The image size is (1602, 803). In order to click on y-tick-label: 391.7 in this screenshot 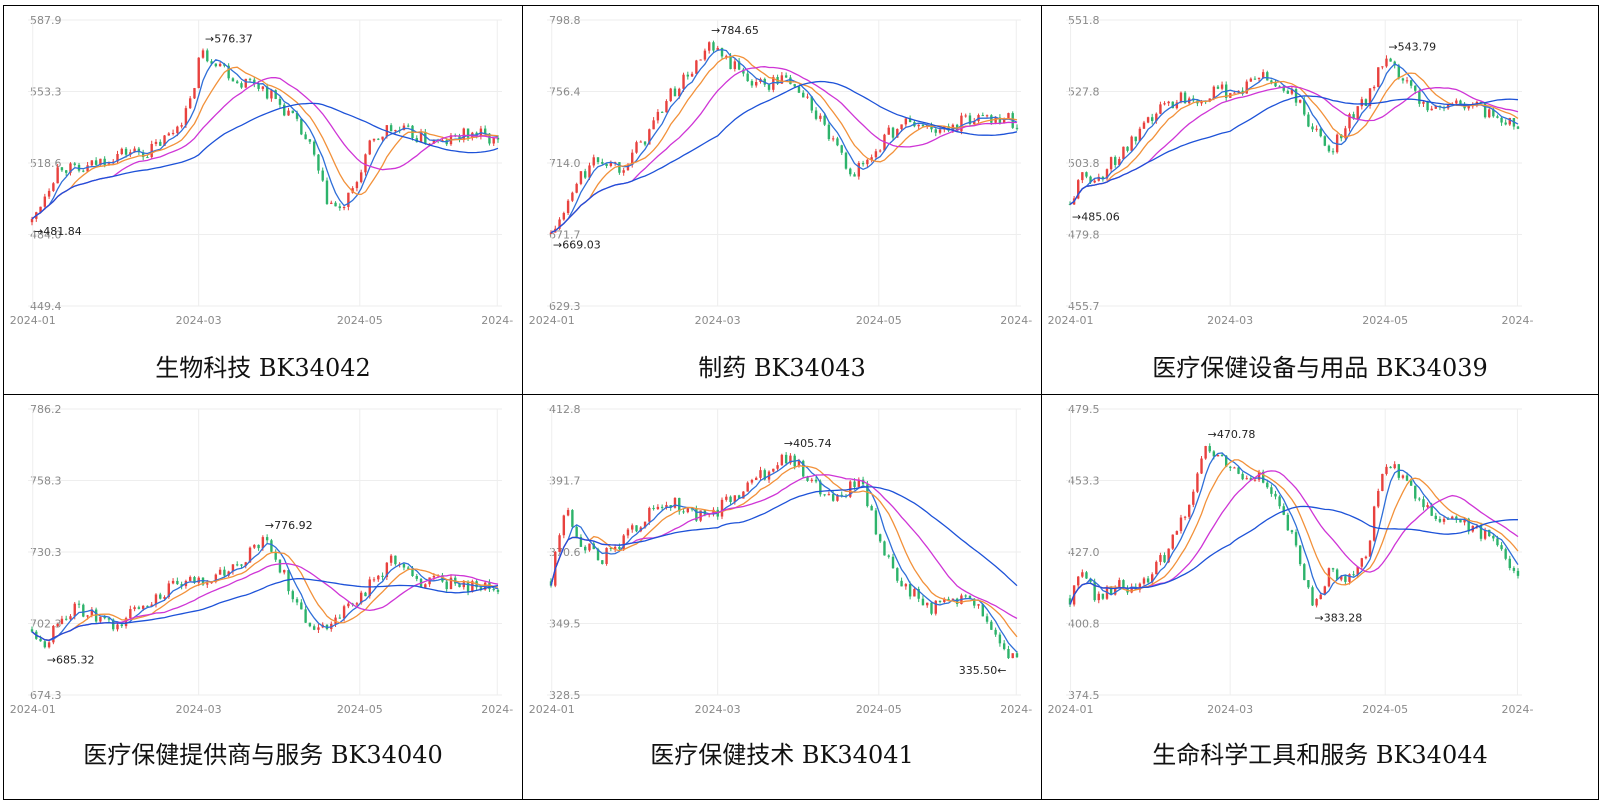, I will do `click(565, 481)`.